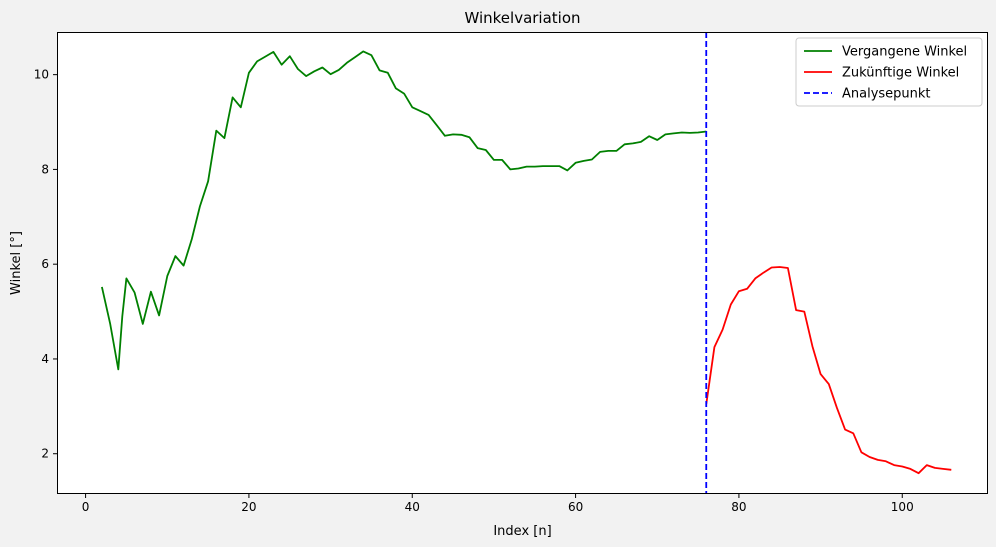 The image size is (996, 547). Describe the element at coordinates (45, 359) in the screenshot. I see `y-tick-label: 4` at that location.